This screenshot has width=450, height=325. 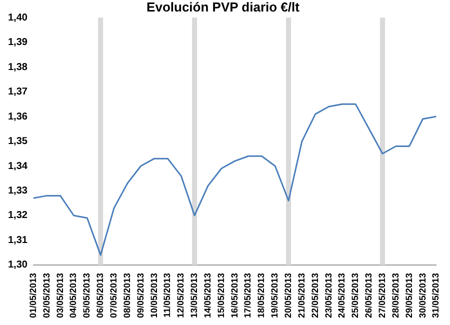 What do you see at coordinates (422, 295) in the screenshot?
I see `x-tick-label: 30/05/2013` at bounding box center [422, 295].